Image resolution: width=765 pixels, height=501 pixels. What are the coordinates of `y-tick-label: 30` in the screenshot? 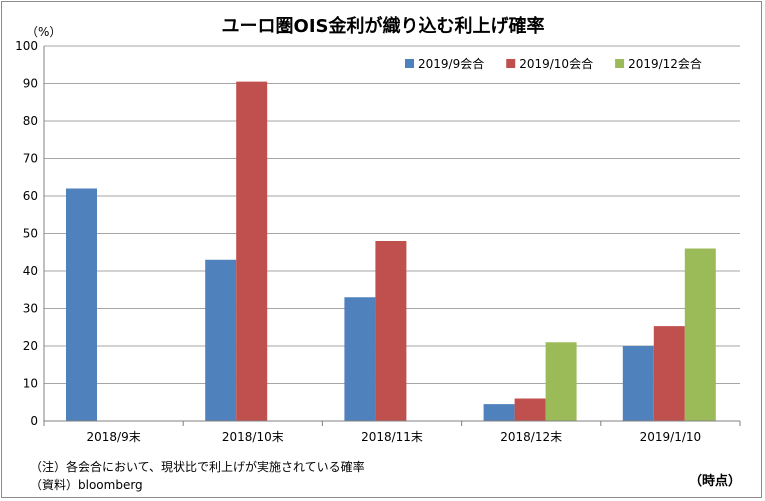 It's located at (30, 309).